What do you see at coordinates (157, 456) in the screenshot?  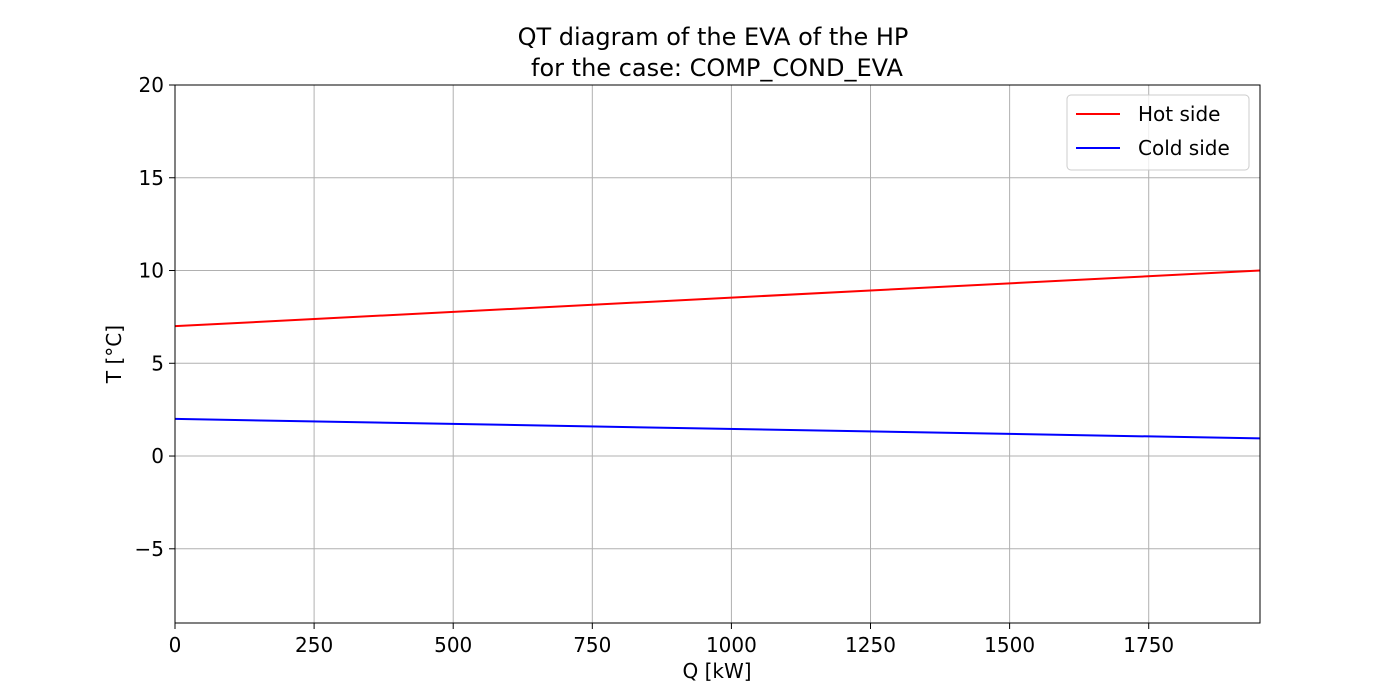 I see `y-tick-label: 0` at bounding box center [157, 456].